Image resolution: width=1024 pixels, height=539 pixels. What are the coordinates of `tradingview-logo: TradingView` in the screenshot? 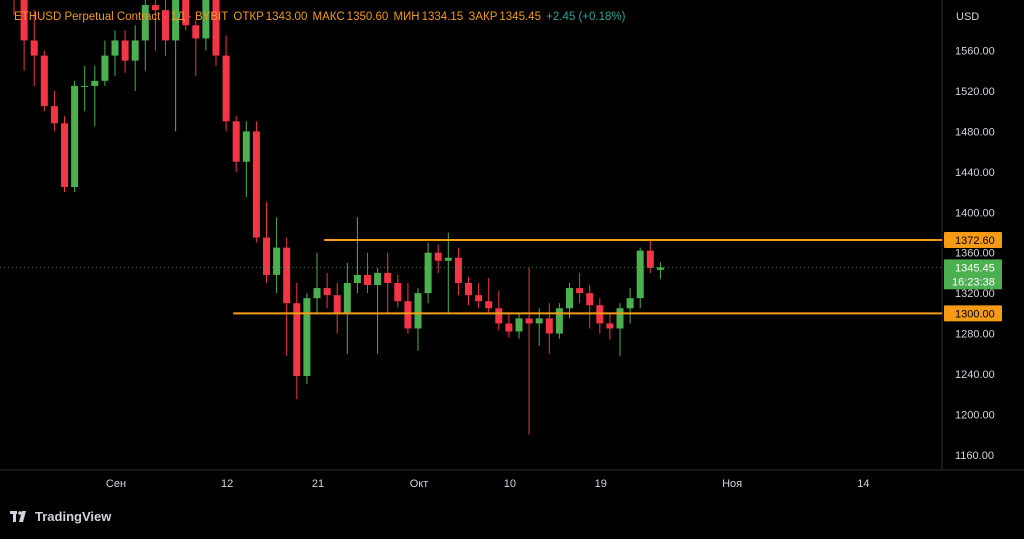 It's located at (60, 516).